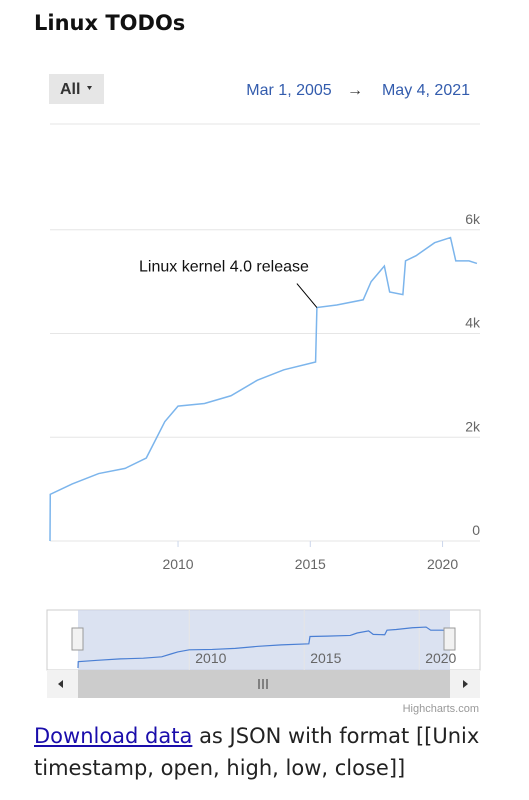  What do you see at coordinates (441, 709) in the screenshot?
I see `credit: Highcharts.com` at bounding box center [441, 709].